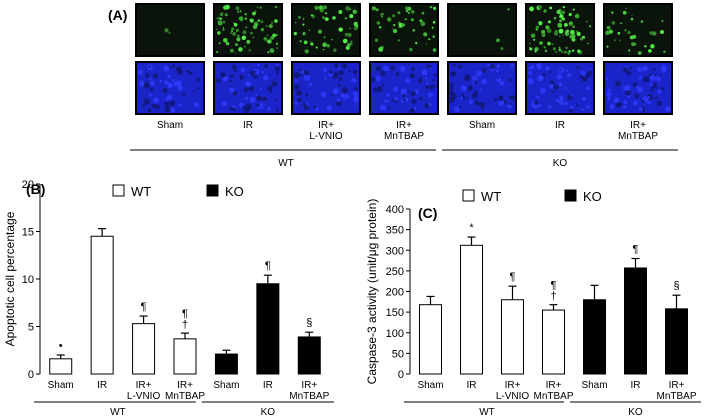 The height and width of the screenshot is (420, 709). Describe the element at coordinates (395, 251) in the screenshot. I see `y-tick-label: 300` at that location.